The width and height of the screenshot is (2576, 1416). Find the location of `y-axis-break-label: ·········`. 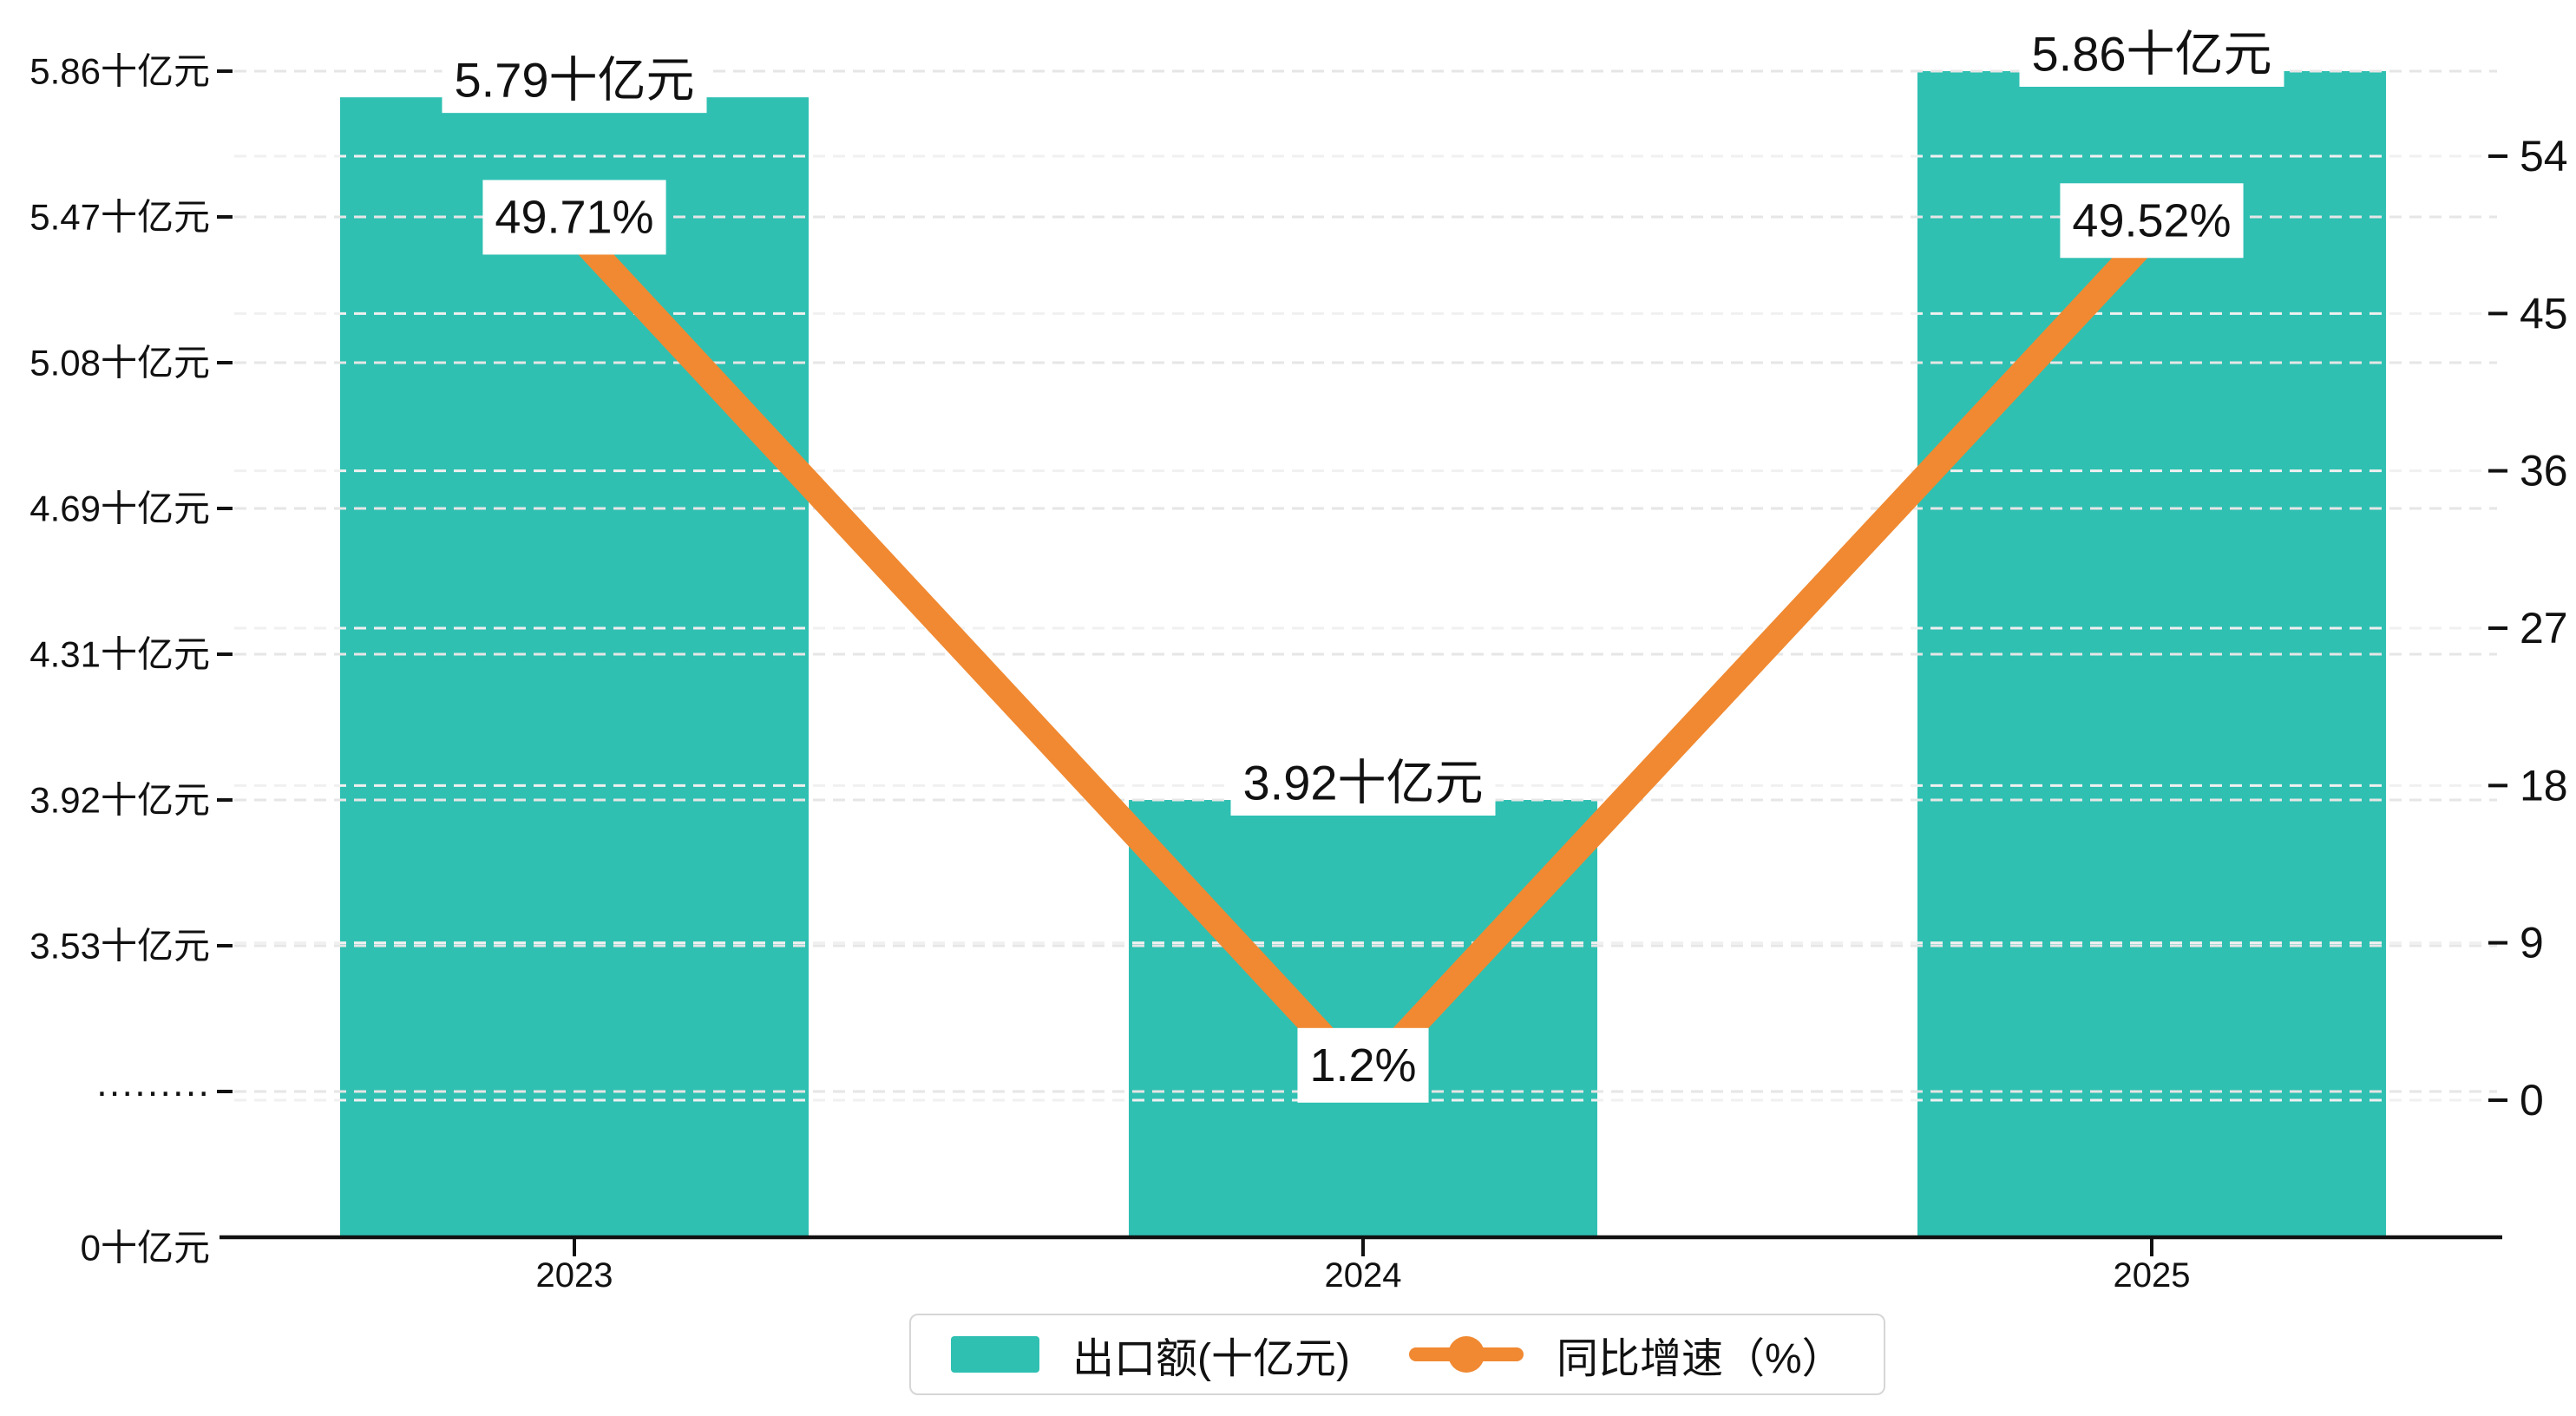

y-axis-break-label: ········· is located at coordinates (152, 1092).